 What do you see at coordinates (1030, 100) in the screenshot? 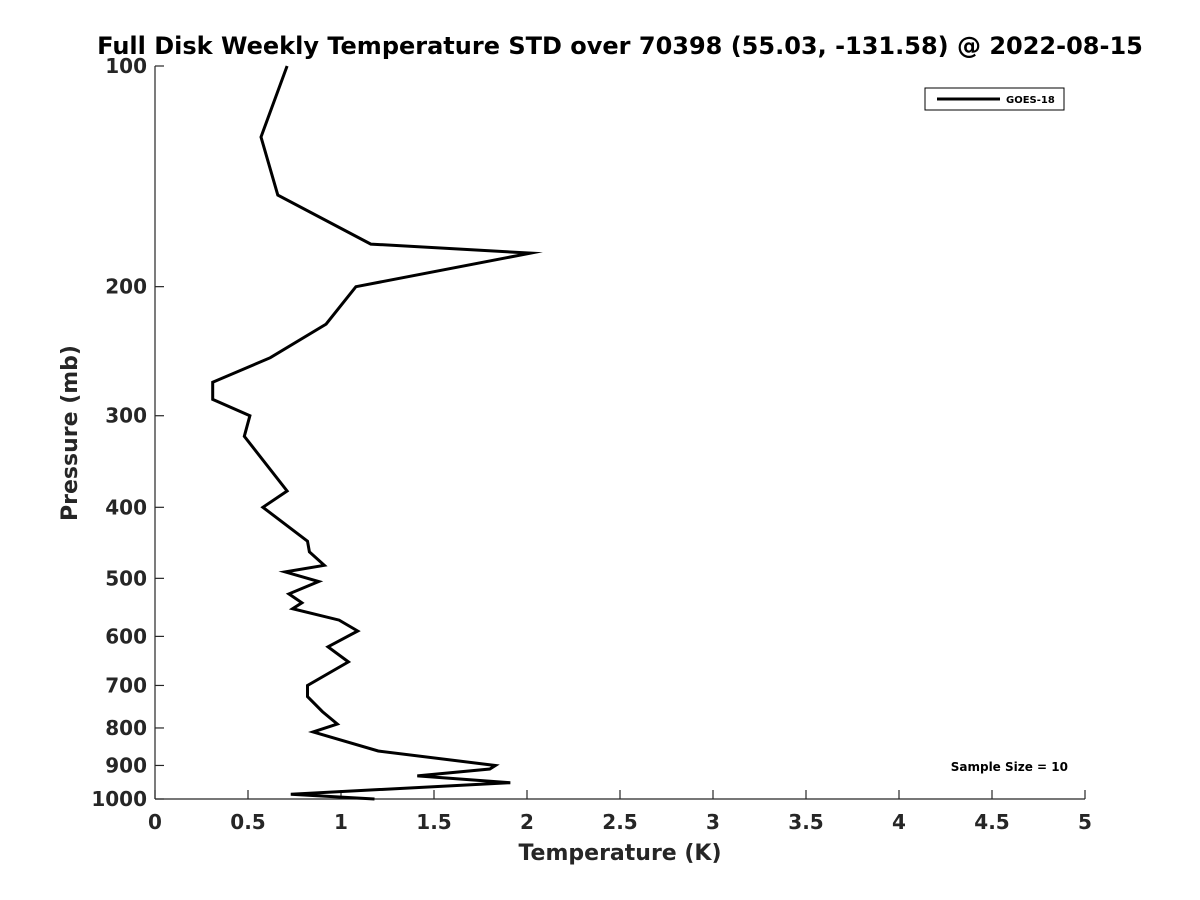
I see `legend-label-goes-18: GOES-18` at bounding box center [1030, 100].